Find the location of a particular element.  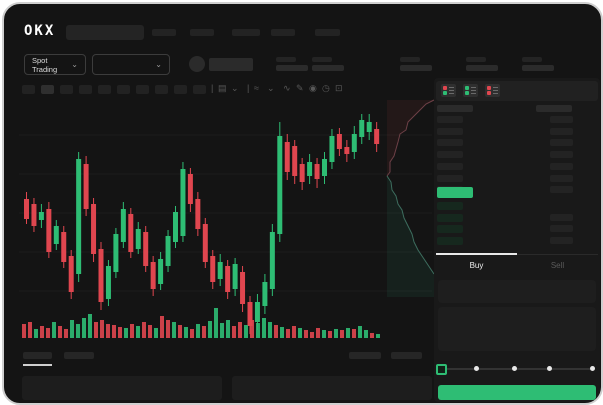

fullscreen-icon: ⊡ is located at coordinates (339, 88).